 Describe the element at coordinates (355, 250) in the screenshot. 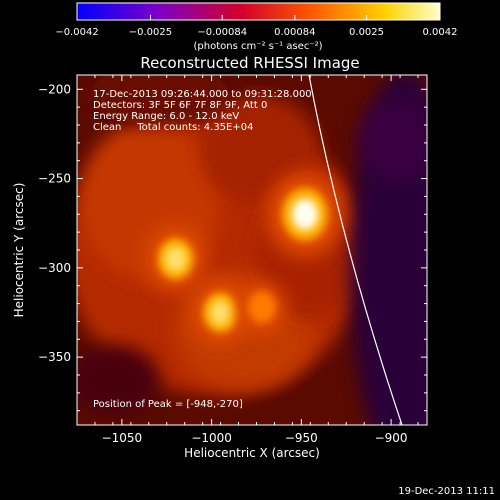

I see `solar-limb-line` at that location.